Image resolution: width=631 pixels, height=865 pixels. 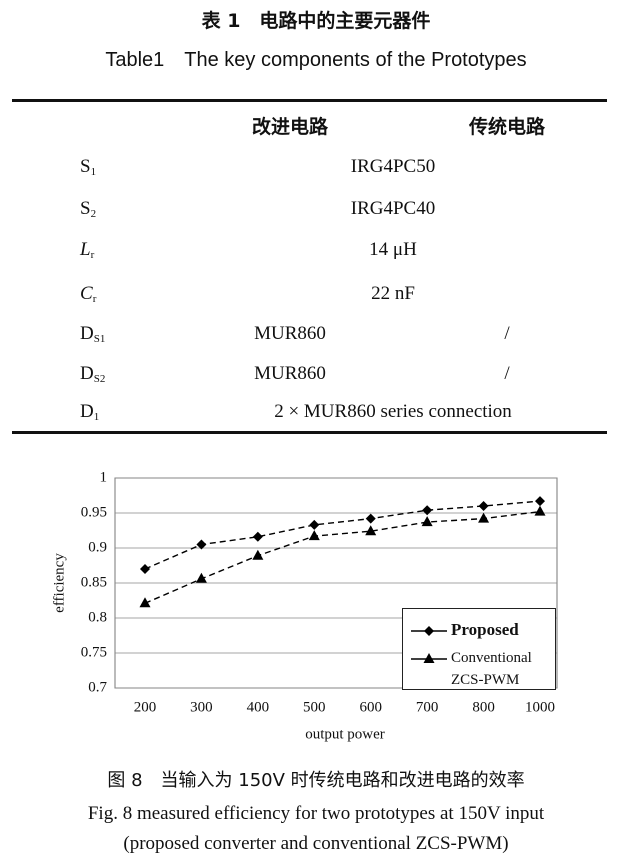 I want to click on x-tick-label: 600, so click(x=370, y=707).